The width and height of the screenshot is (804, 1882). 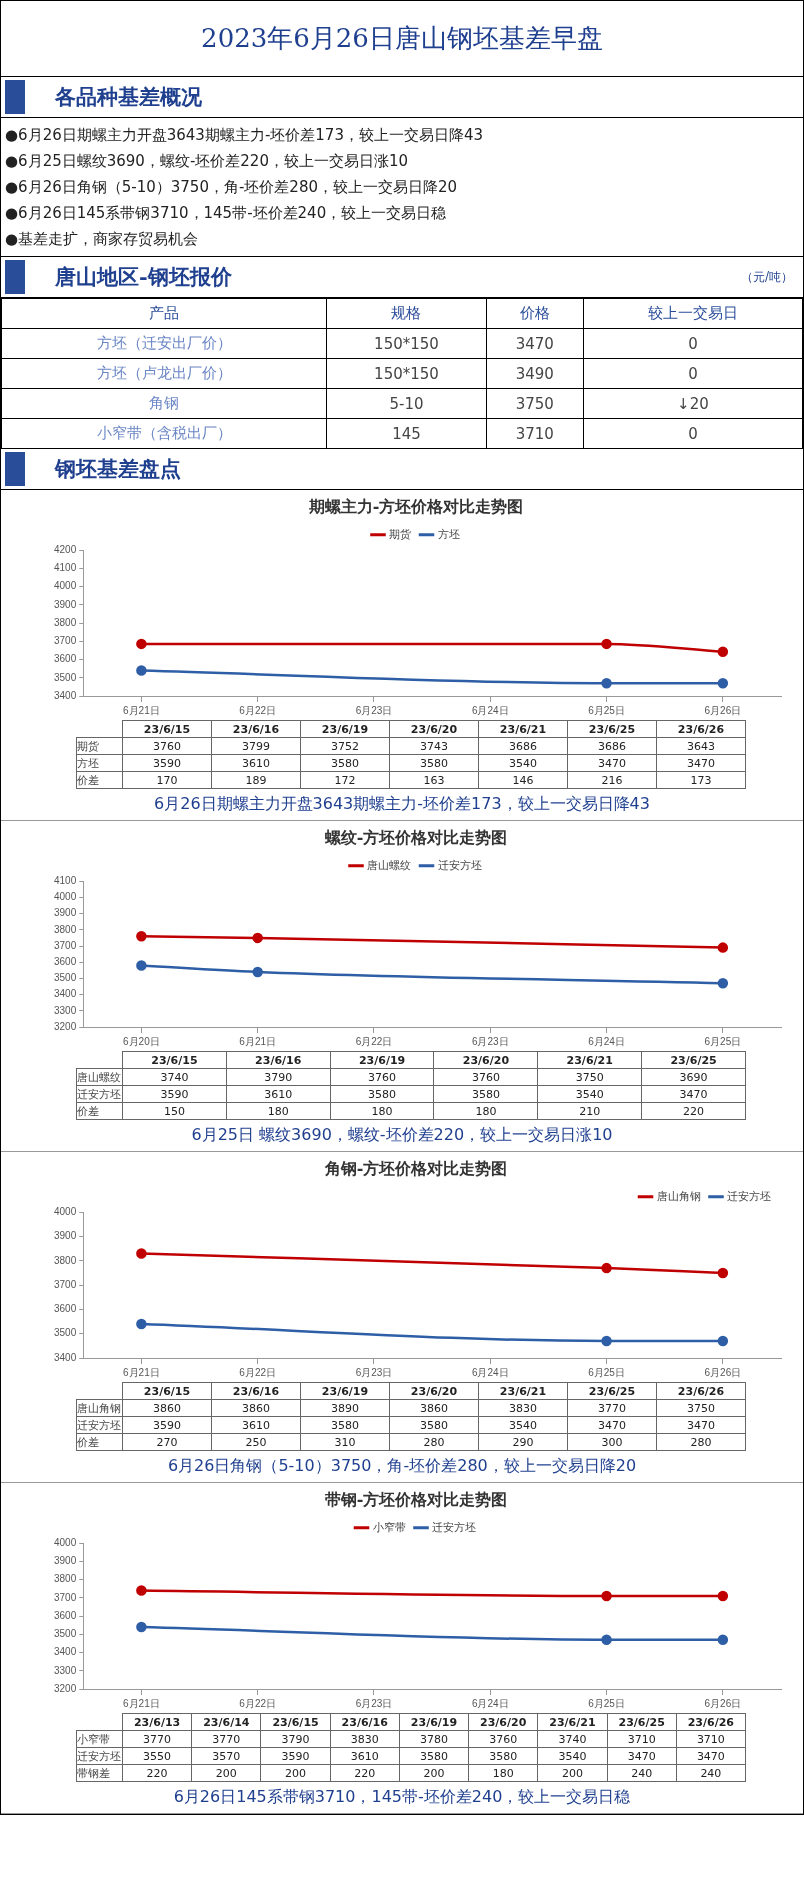 What do you see at coordinates (99, 1408) in the screenshot?
I see `y-tick-label: 唐山角钢` at bounding box center [99, 1408].